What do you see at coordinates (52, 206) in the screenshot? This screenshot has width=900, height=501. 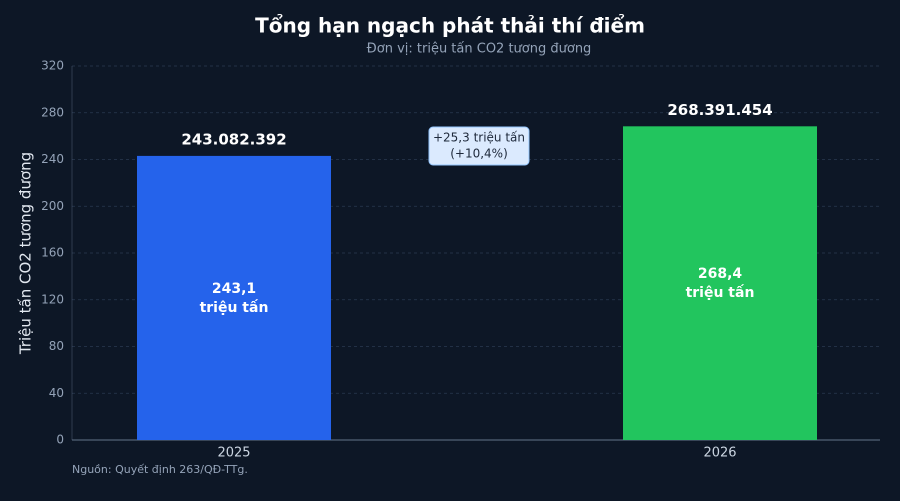 I see `y-tick-label: 200` at bounding box center [52, 206].